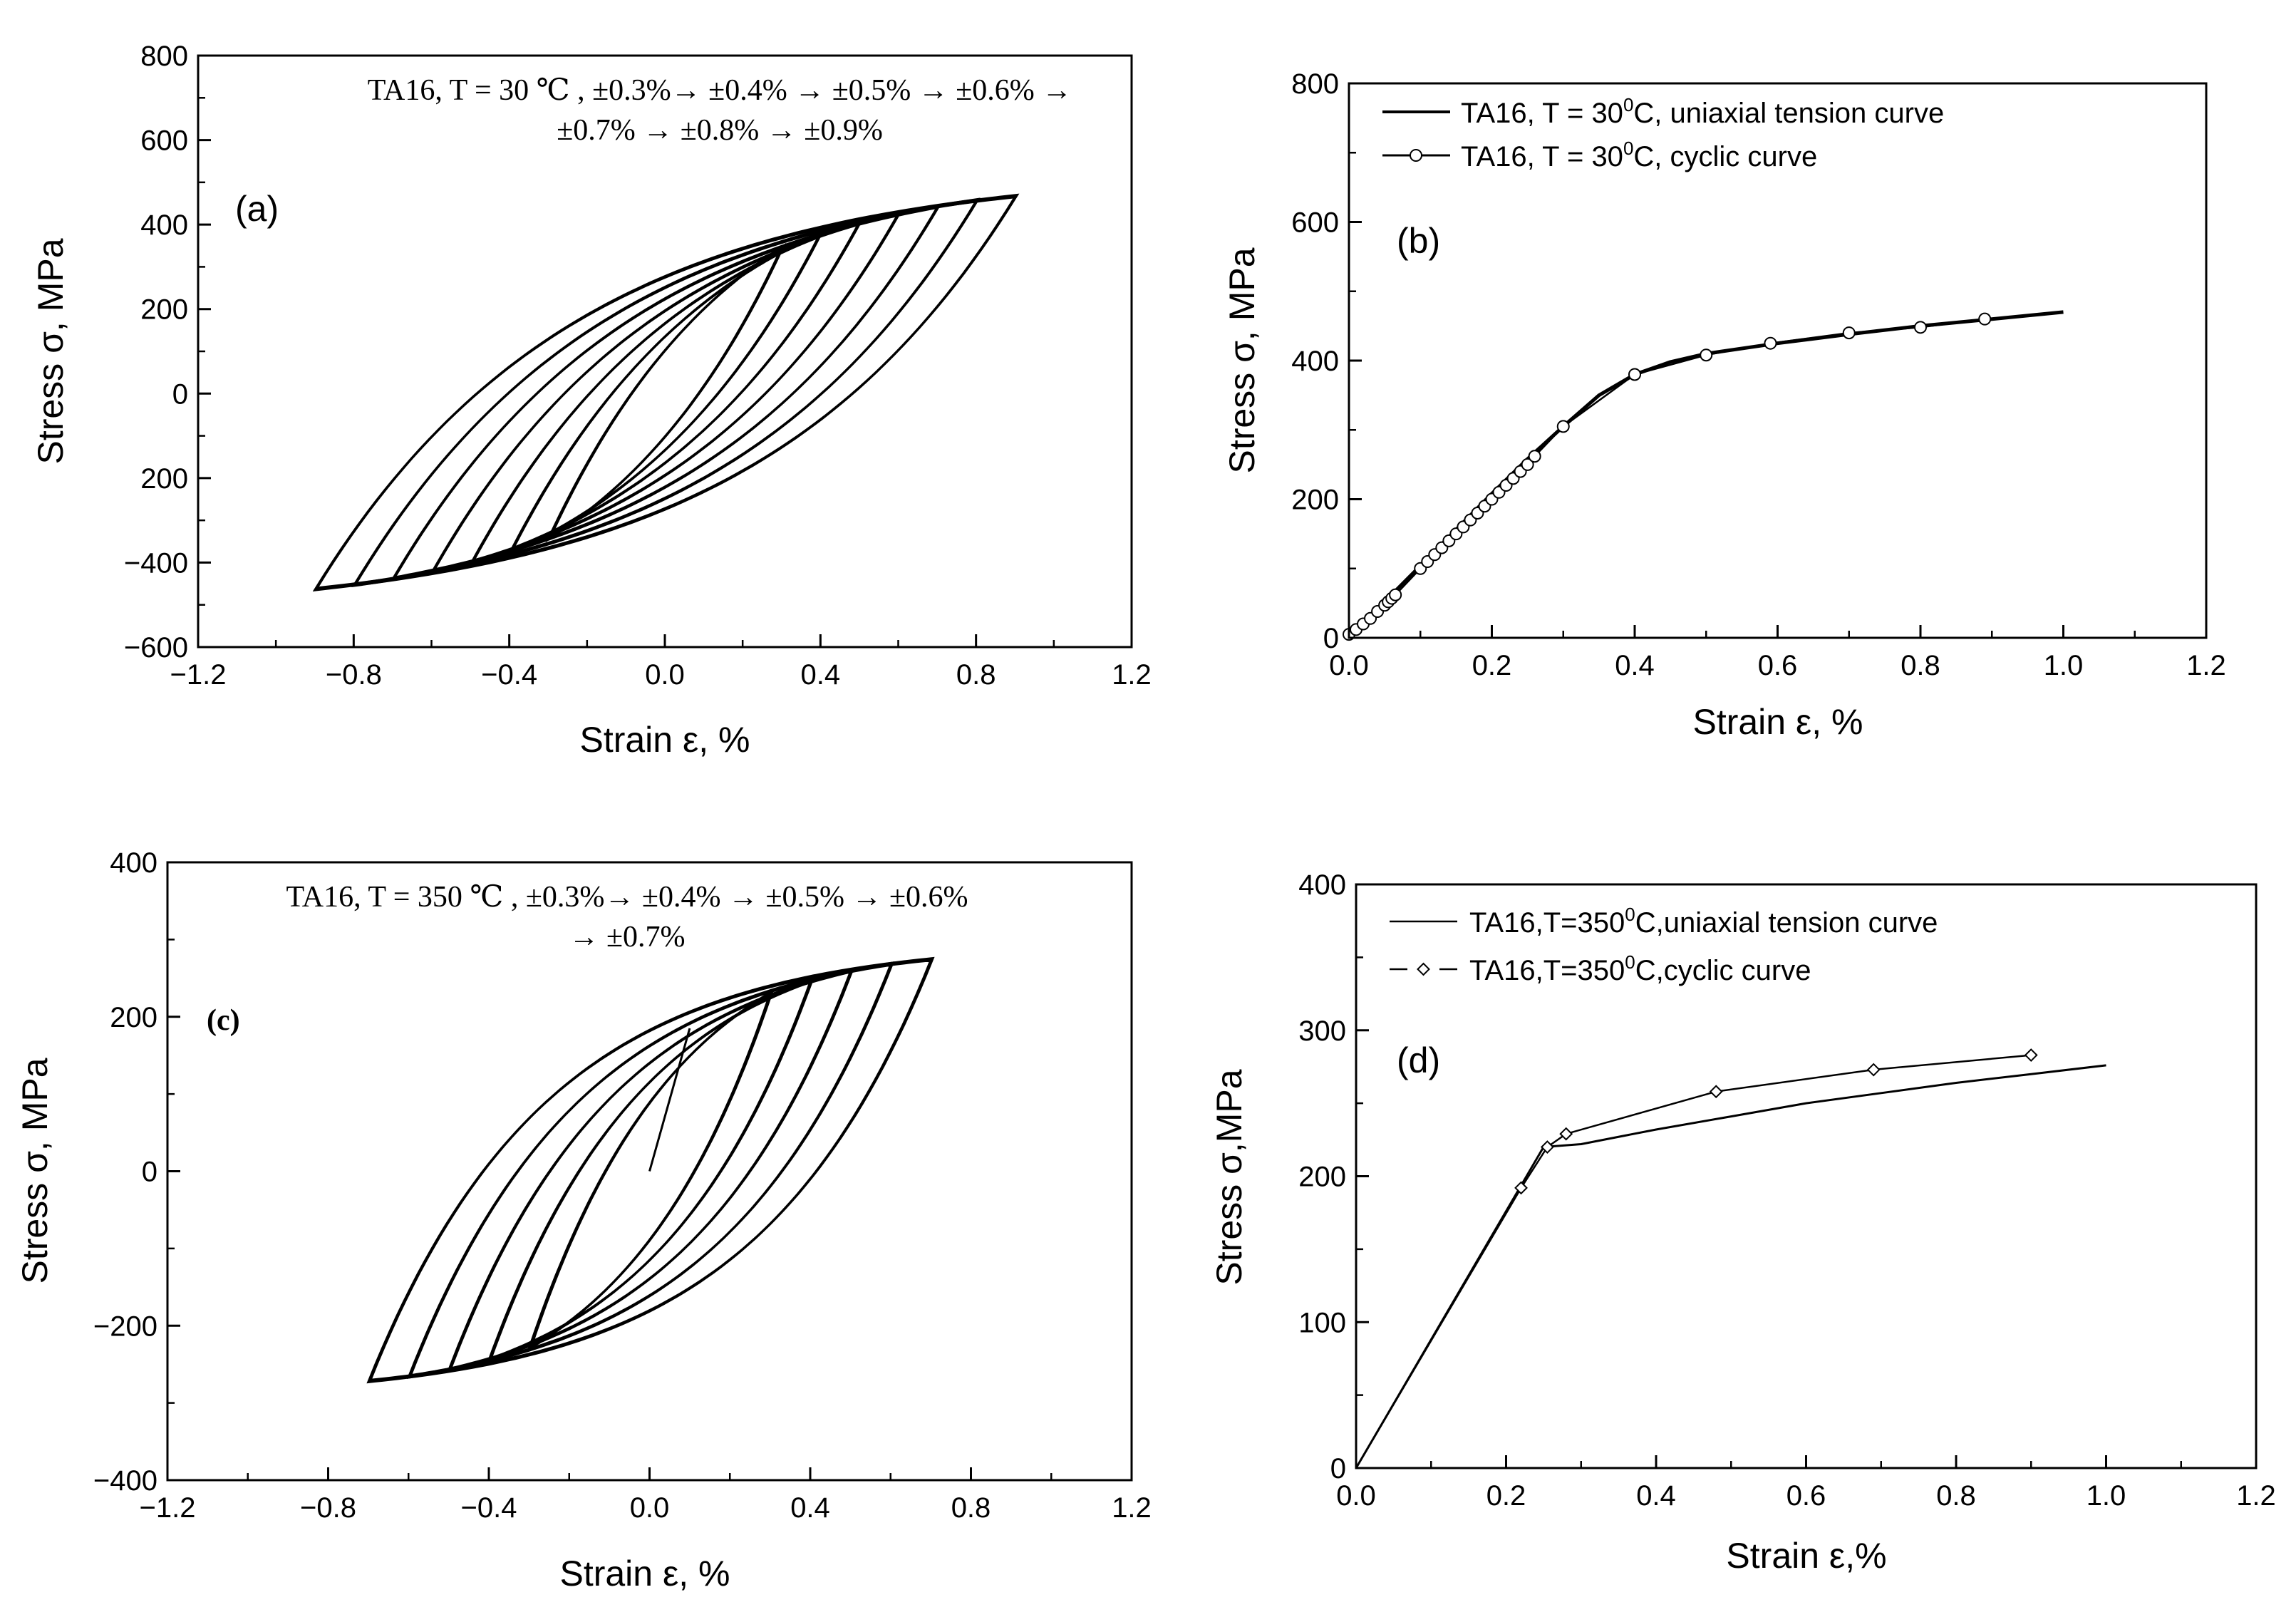 The height and width of the screenshot is (1612, 2296). I want to click on panel-d-y-axis-label: Stress σ,MPa, so click(1229, 1177).